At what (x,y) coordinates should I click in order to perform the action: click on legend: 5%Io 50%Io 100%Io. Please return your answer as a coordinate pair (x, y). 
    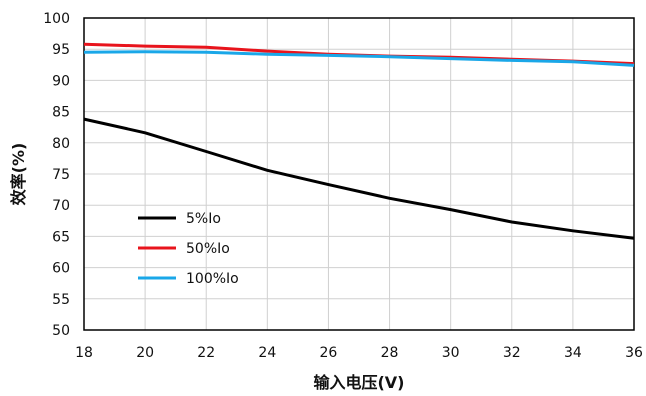
    Looking at the image, I should click on (188, 249).